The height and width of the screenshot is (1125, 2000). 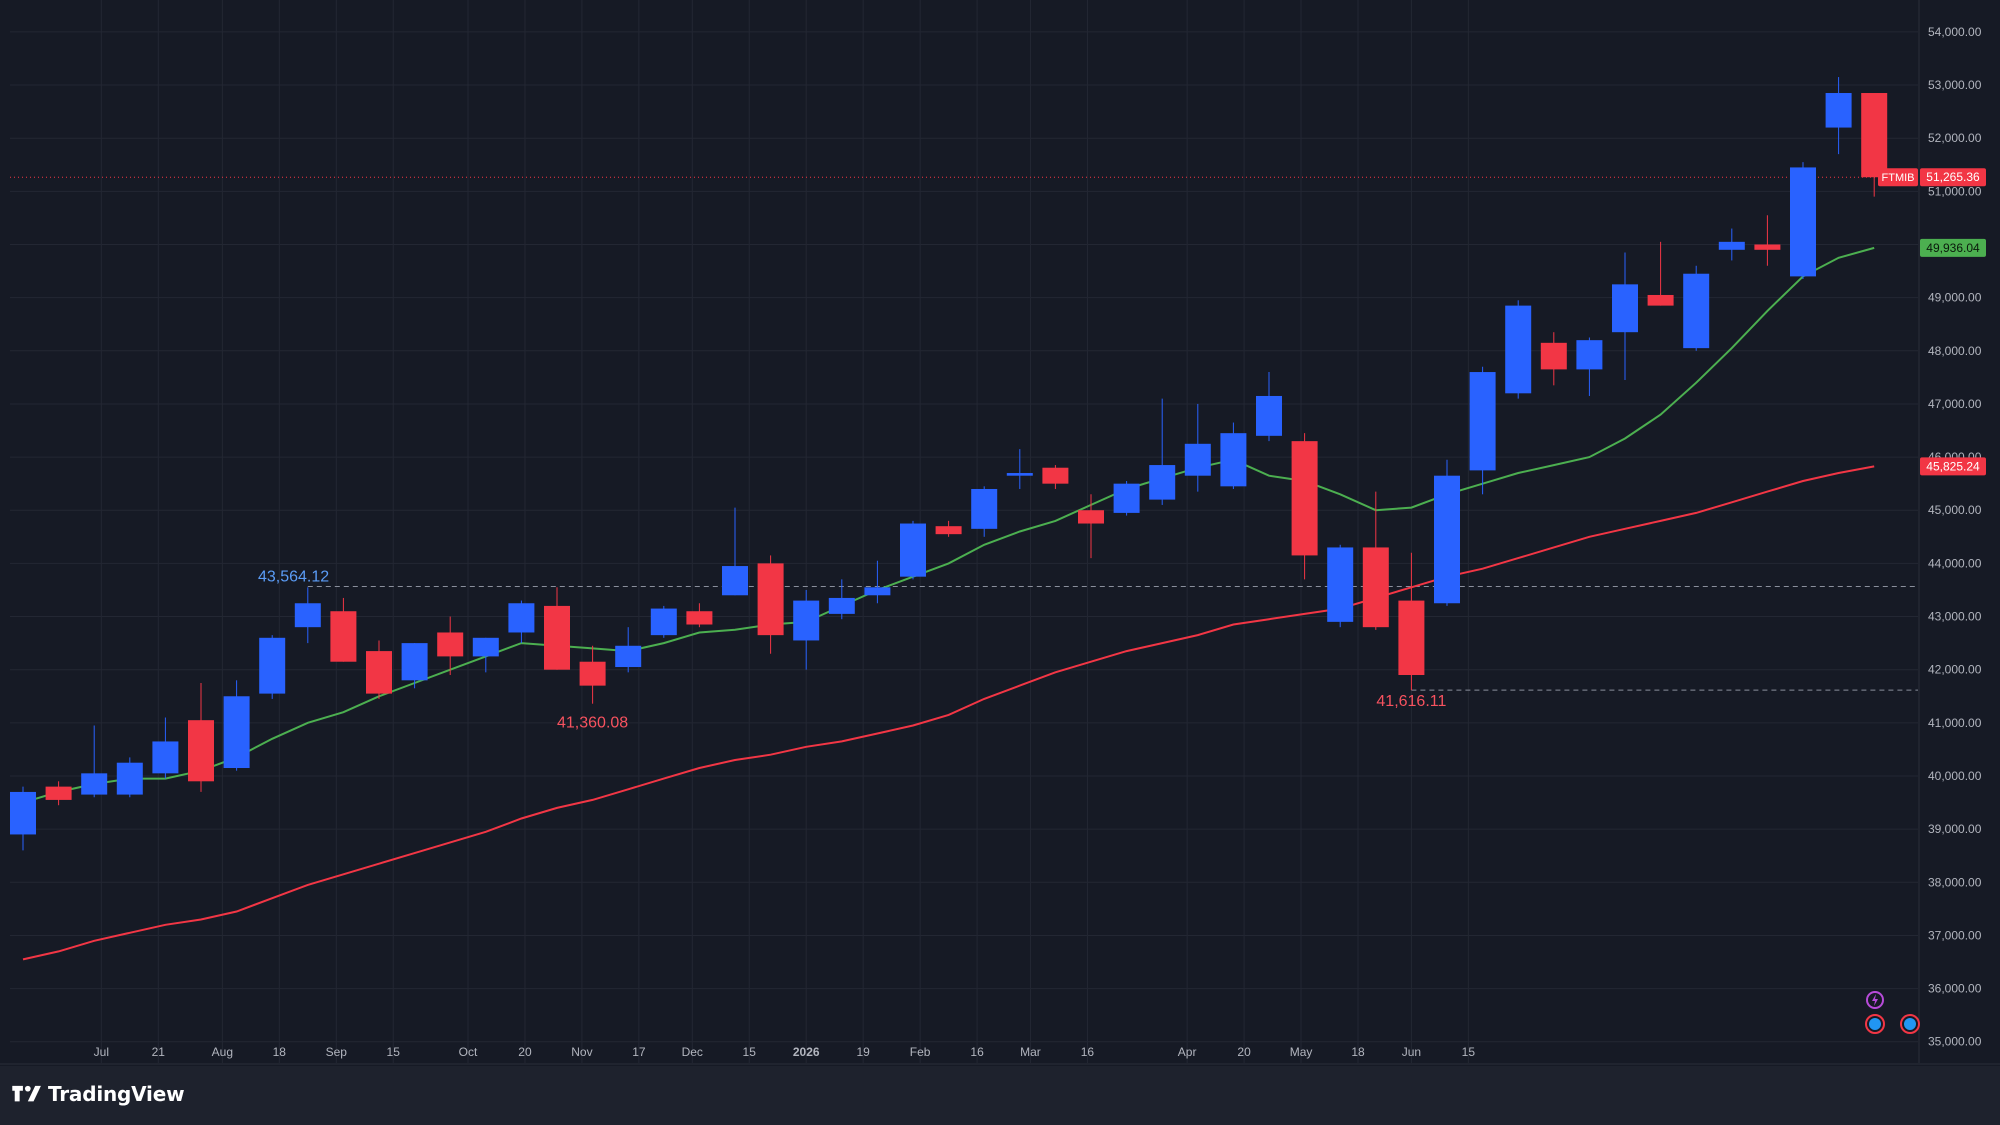 I want to click on symbol-tag: FTMIB, so click(x=1898, y=177).